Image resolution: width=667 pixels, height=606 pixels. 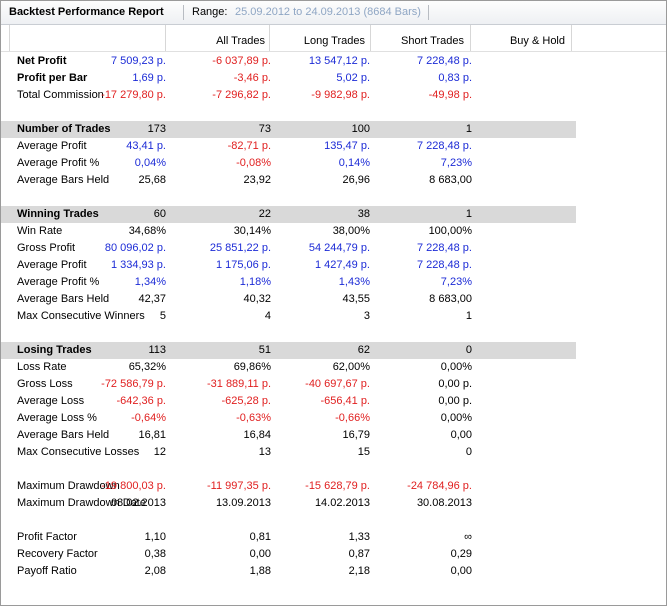 I want to click on value-long-trades: -3,46 p., so click(x=252, y=78).